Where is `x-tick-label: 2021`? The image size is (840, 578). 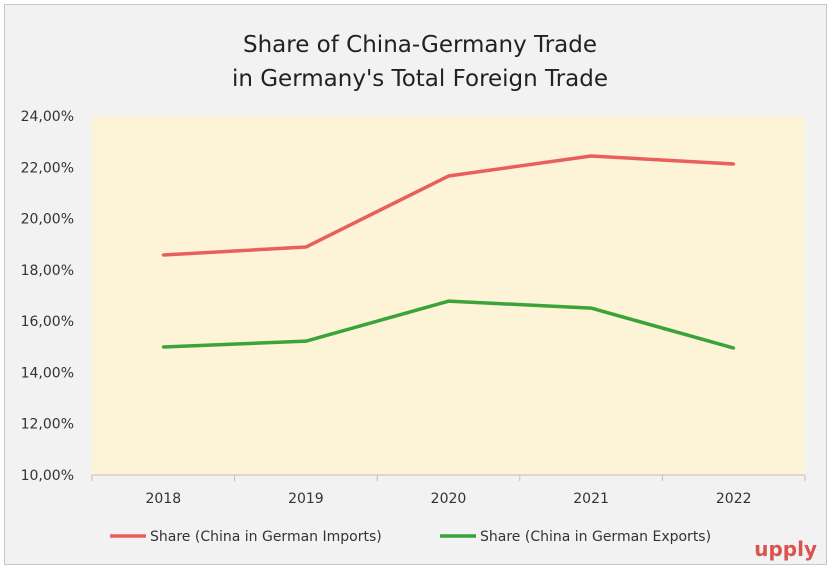 x-tick-label: 2021 is located at coordinates (591, 499).